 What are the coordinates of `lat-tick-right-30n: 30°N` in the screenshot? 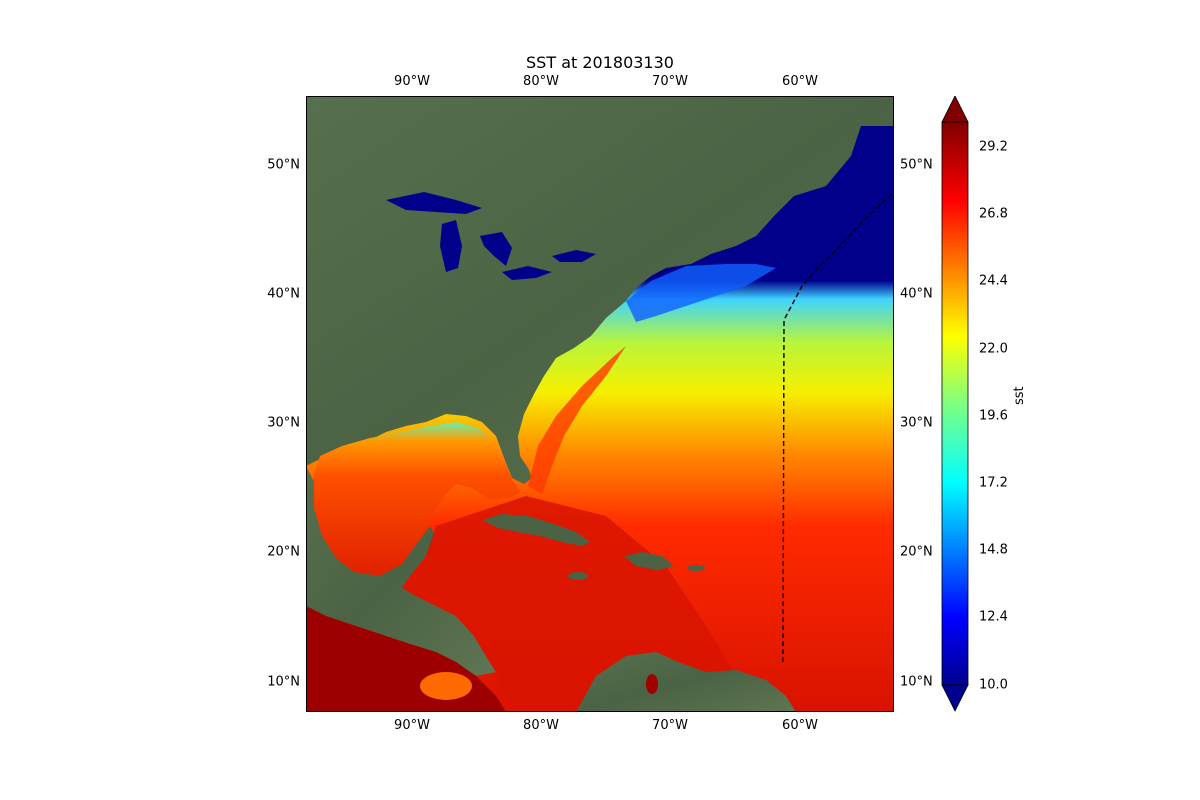 It's located at (916, 423).